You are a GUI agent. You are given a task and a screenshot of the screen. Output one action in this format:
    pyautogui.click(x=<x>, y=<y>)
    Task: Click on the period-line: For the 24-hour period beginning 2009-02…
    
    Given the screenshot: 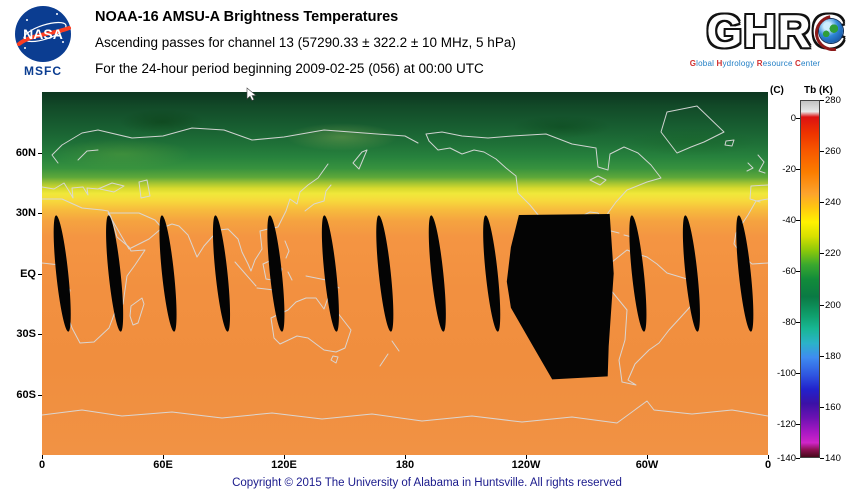 What is the action you would take?
    pyautogui.click(x=289, y=68)
    